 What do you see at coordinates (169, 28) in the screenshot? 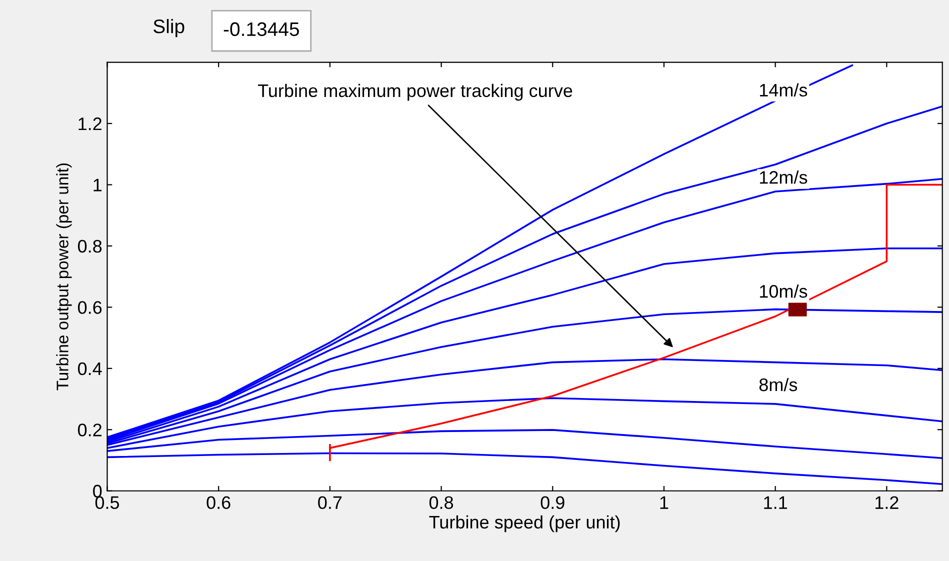
I see `text: Slip` at bounding box center [169, 28].